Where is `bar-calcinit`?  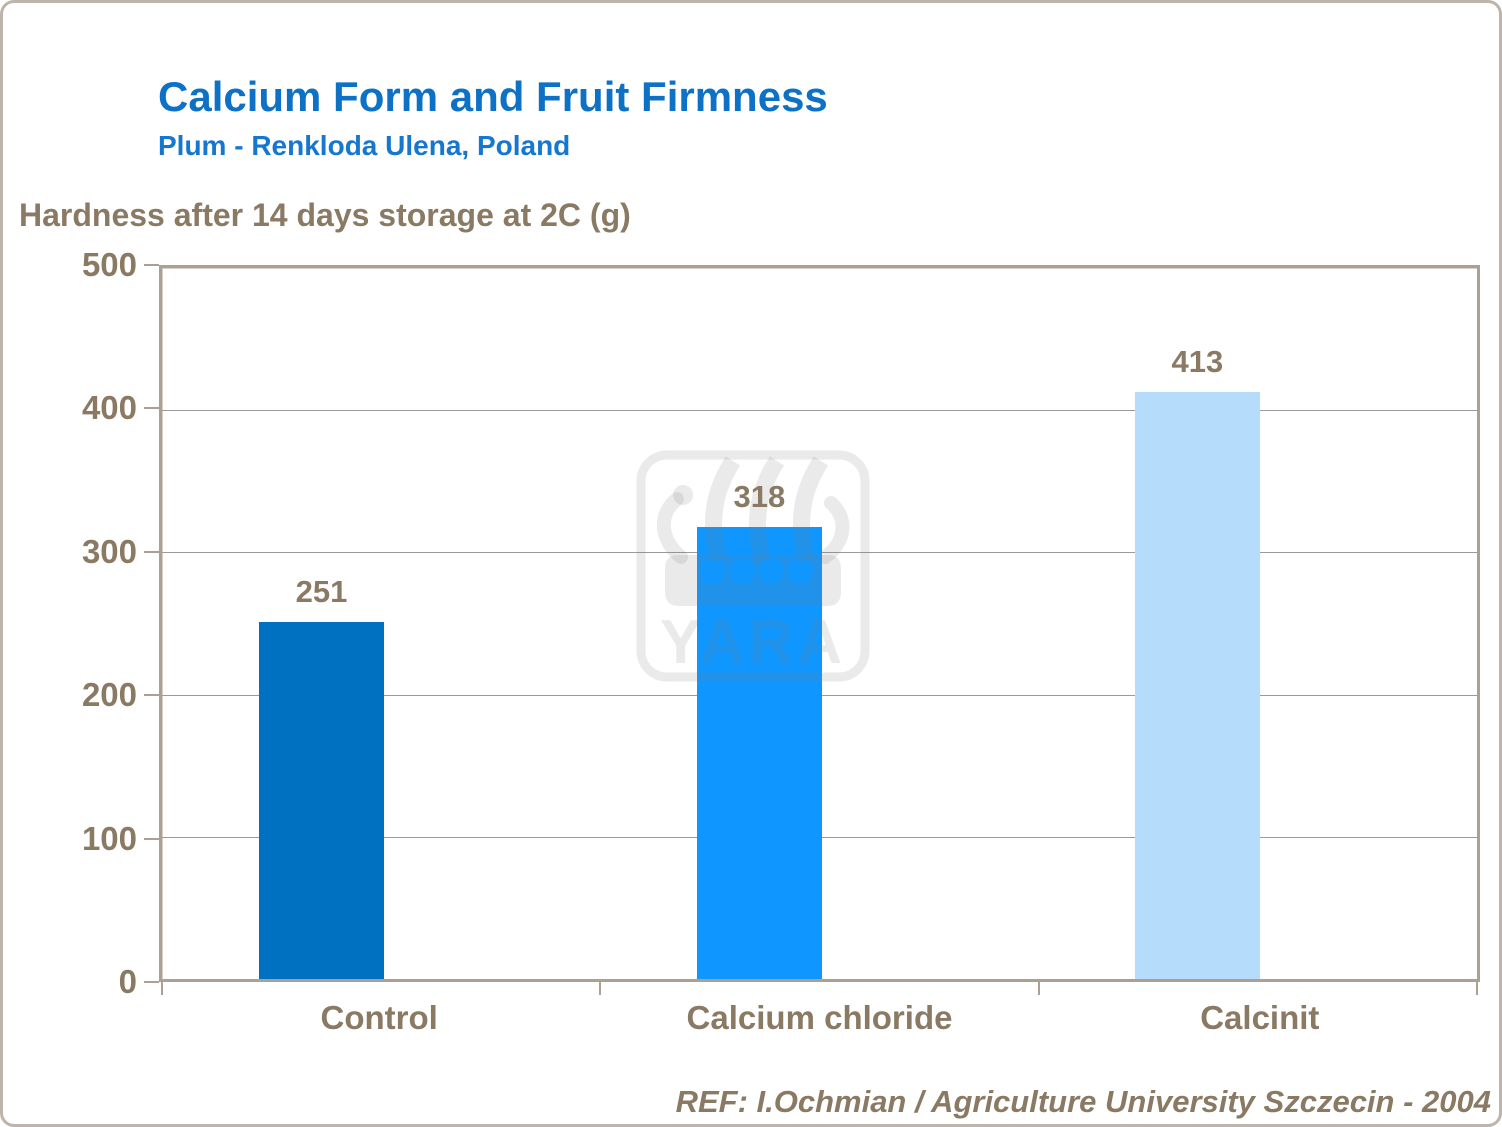 bar-calcinit is located at coordinates (1197, 685).